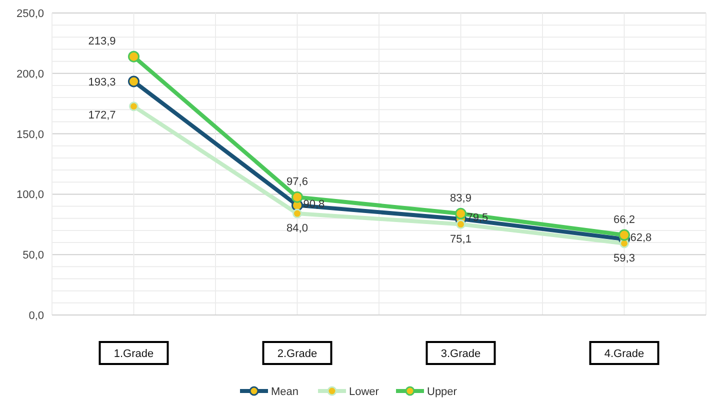 The image size is (714, 405). I want to click on data-label: 79,5, so click(477, 218).